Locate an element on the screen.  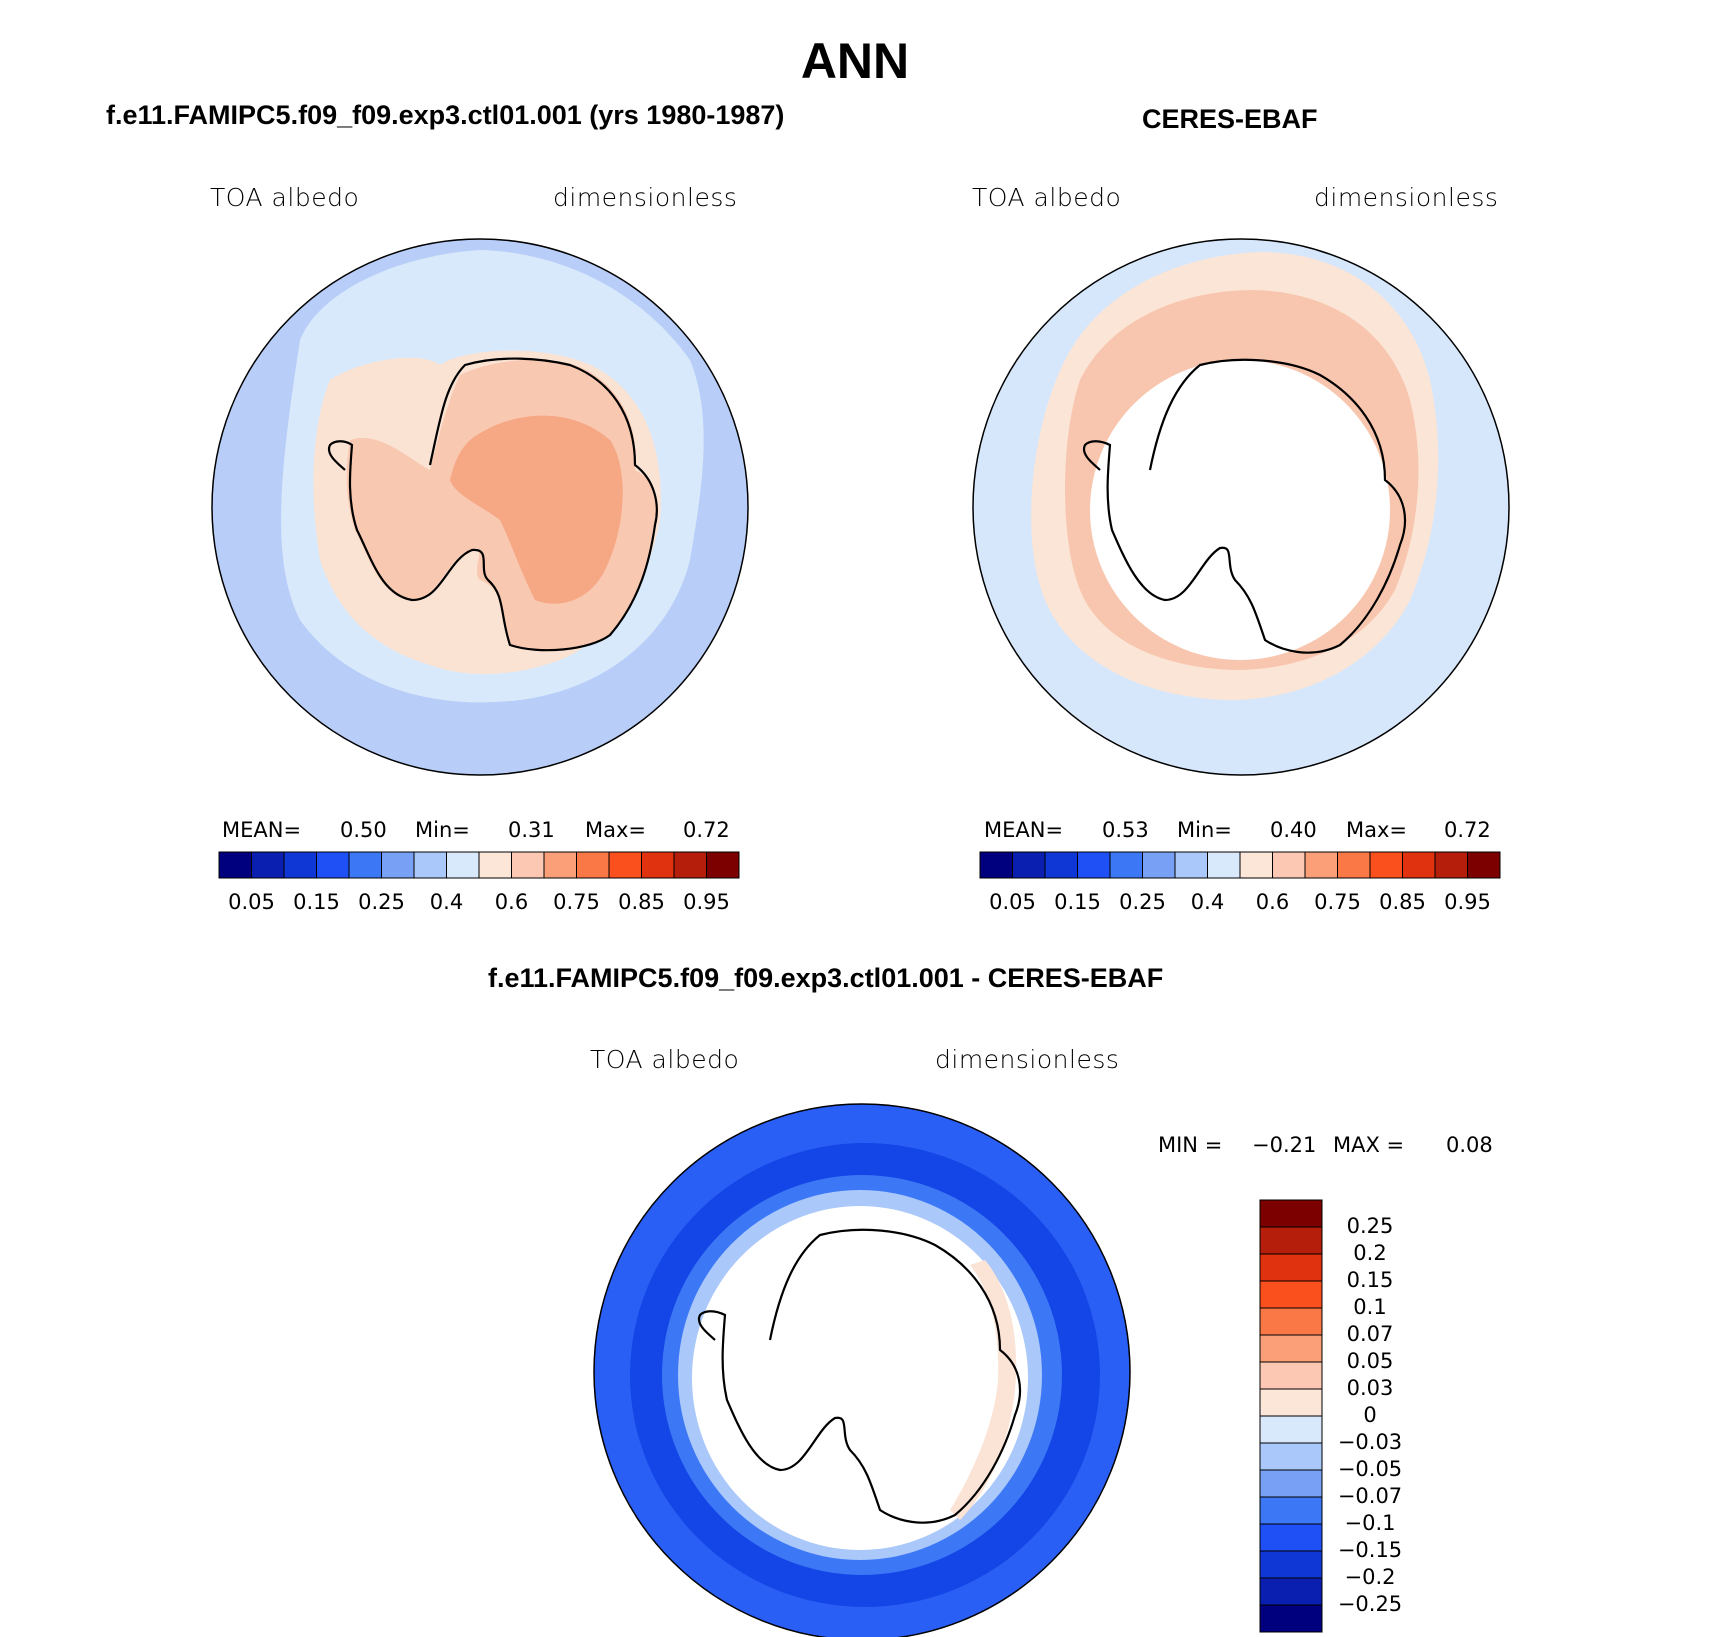
colorbar-tick-label: 0.15 is located at coordinates (1370, 1280).